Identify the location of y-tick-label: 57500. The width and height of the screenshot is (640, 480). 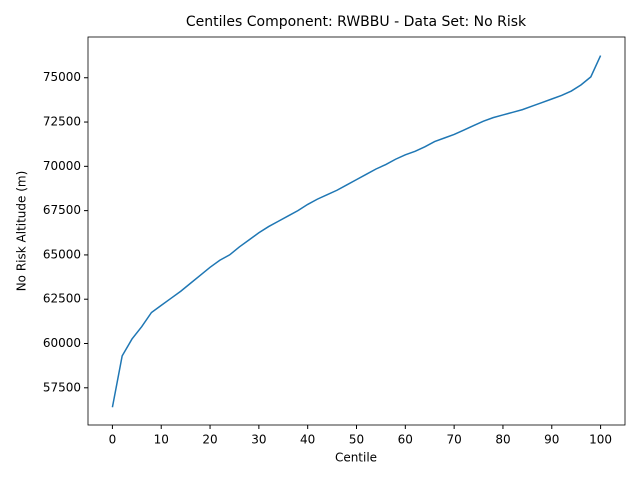
(62, 387).